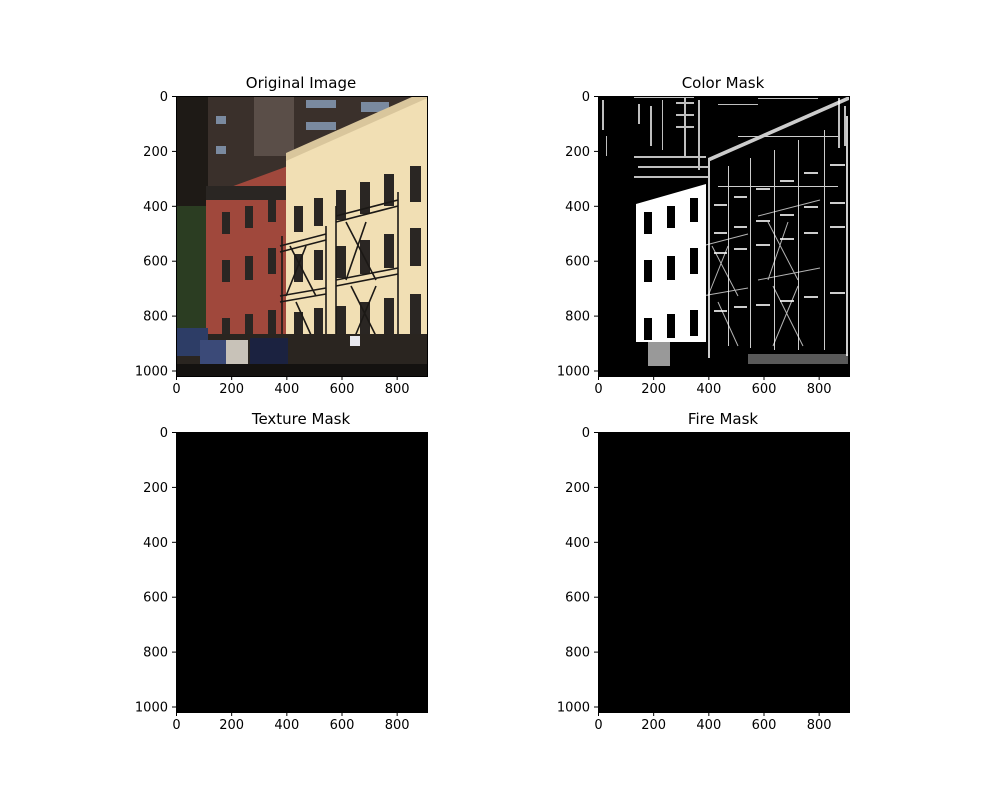 The height and width of the screenshot is (800, 1000). What do you see at coordinates (577, 571) in the screenshot?
I see `y-axis-fire-mask: 0 200 400 600 800 1000` at bounding box center [577, 571].